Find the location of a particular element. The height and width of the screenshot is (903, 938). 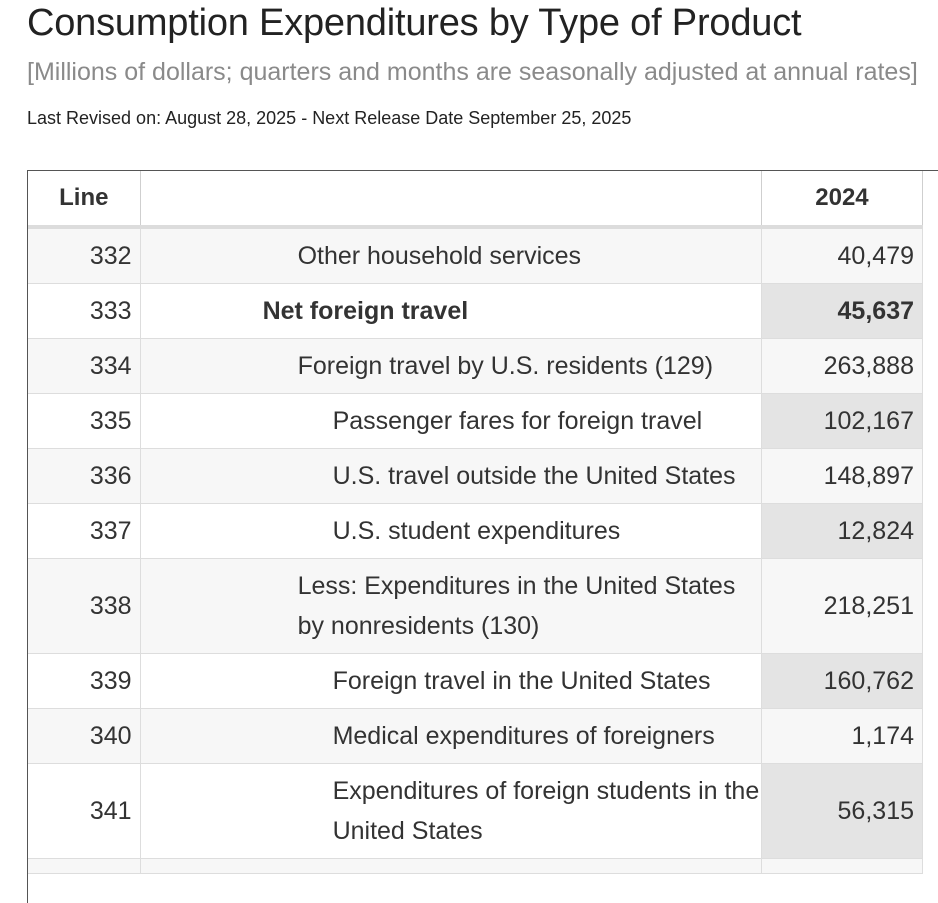

value-cell: 56,315 is located at coordinates (842, 811).